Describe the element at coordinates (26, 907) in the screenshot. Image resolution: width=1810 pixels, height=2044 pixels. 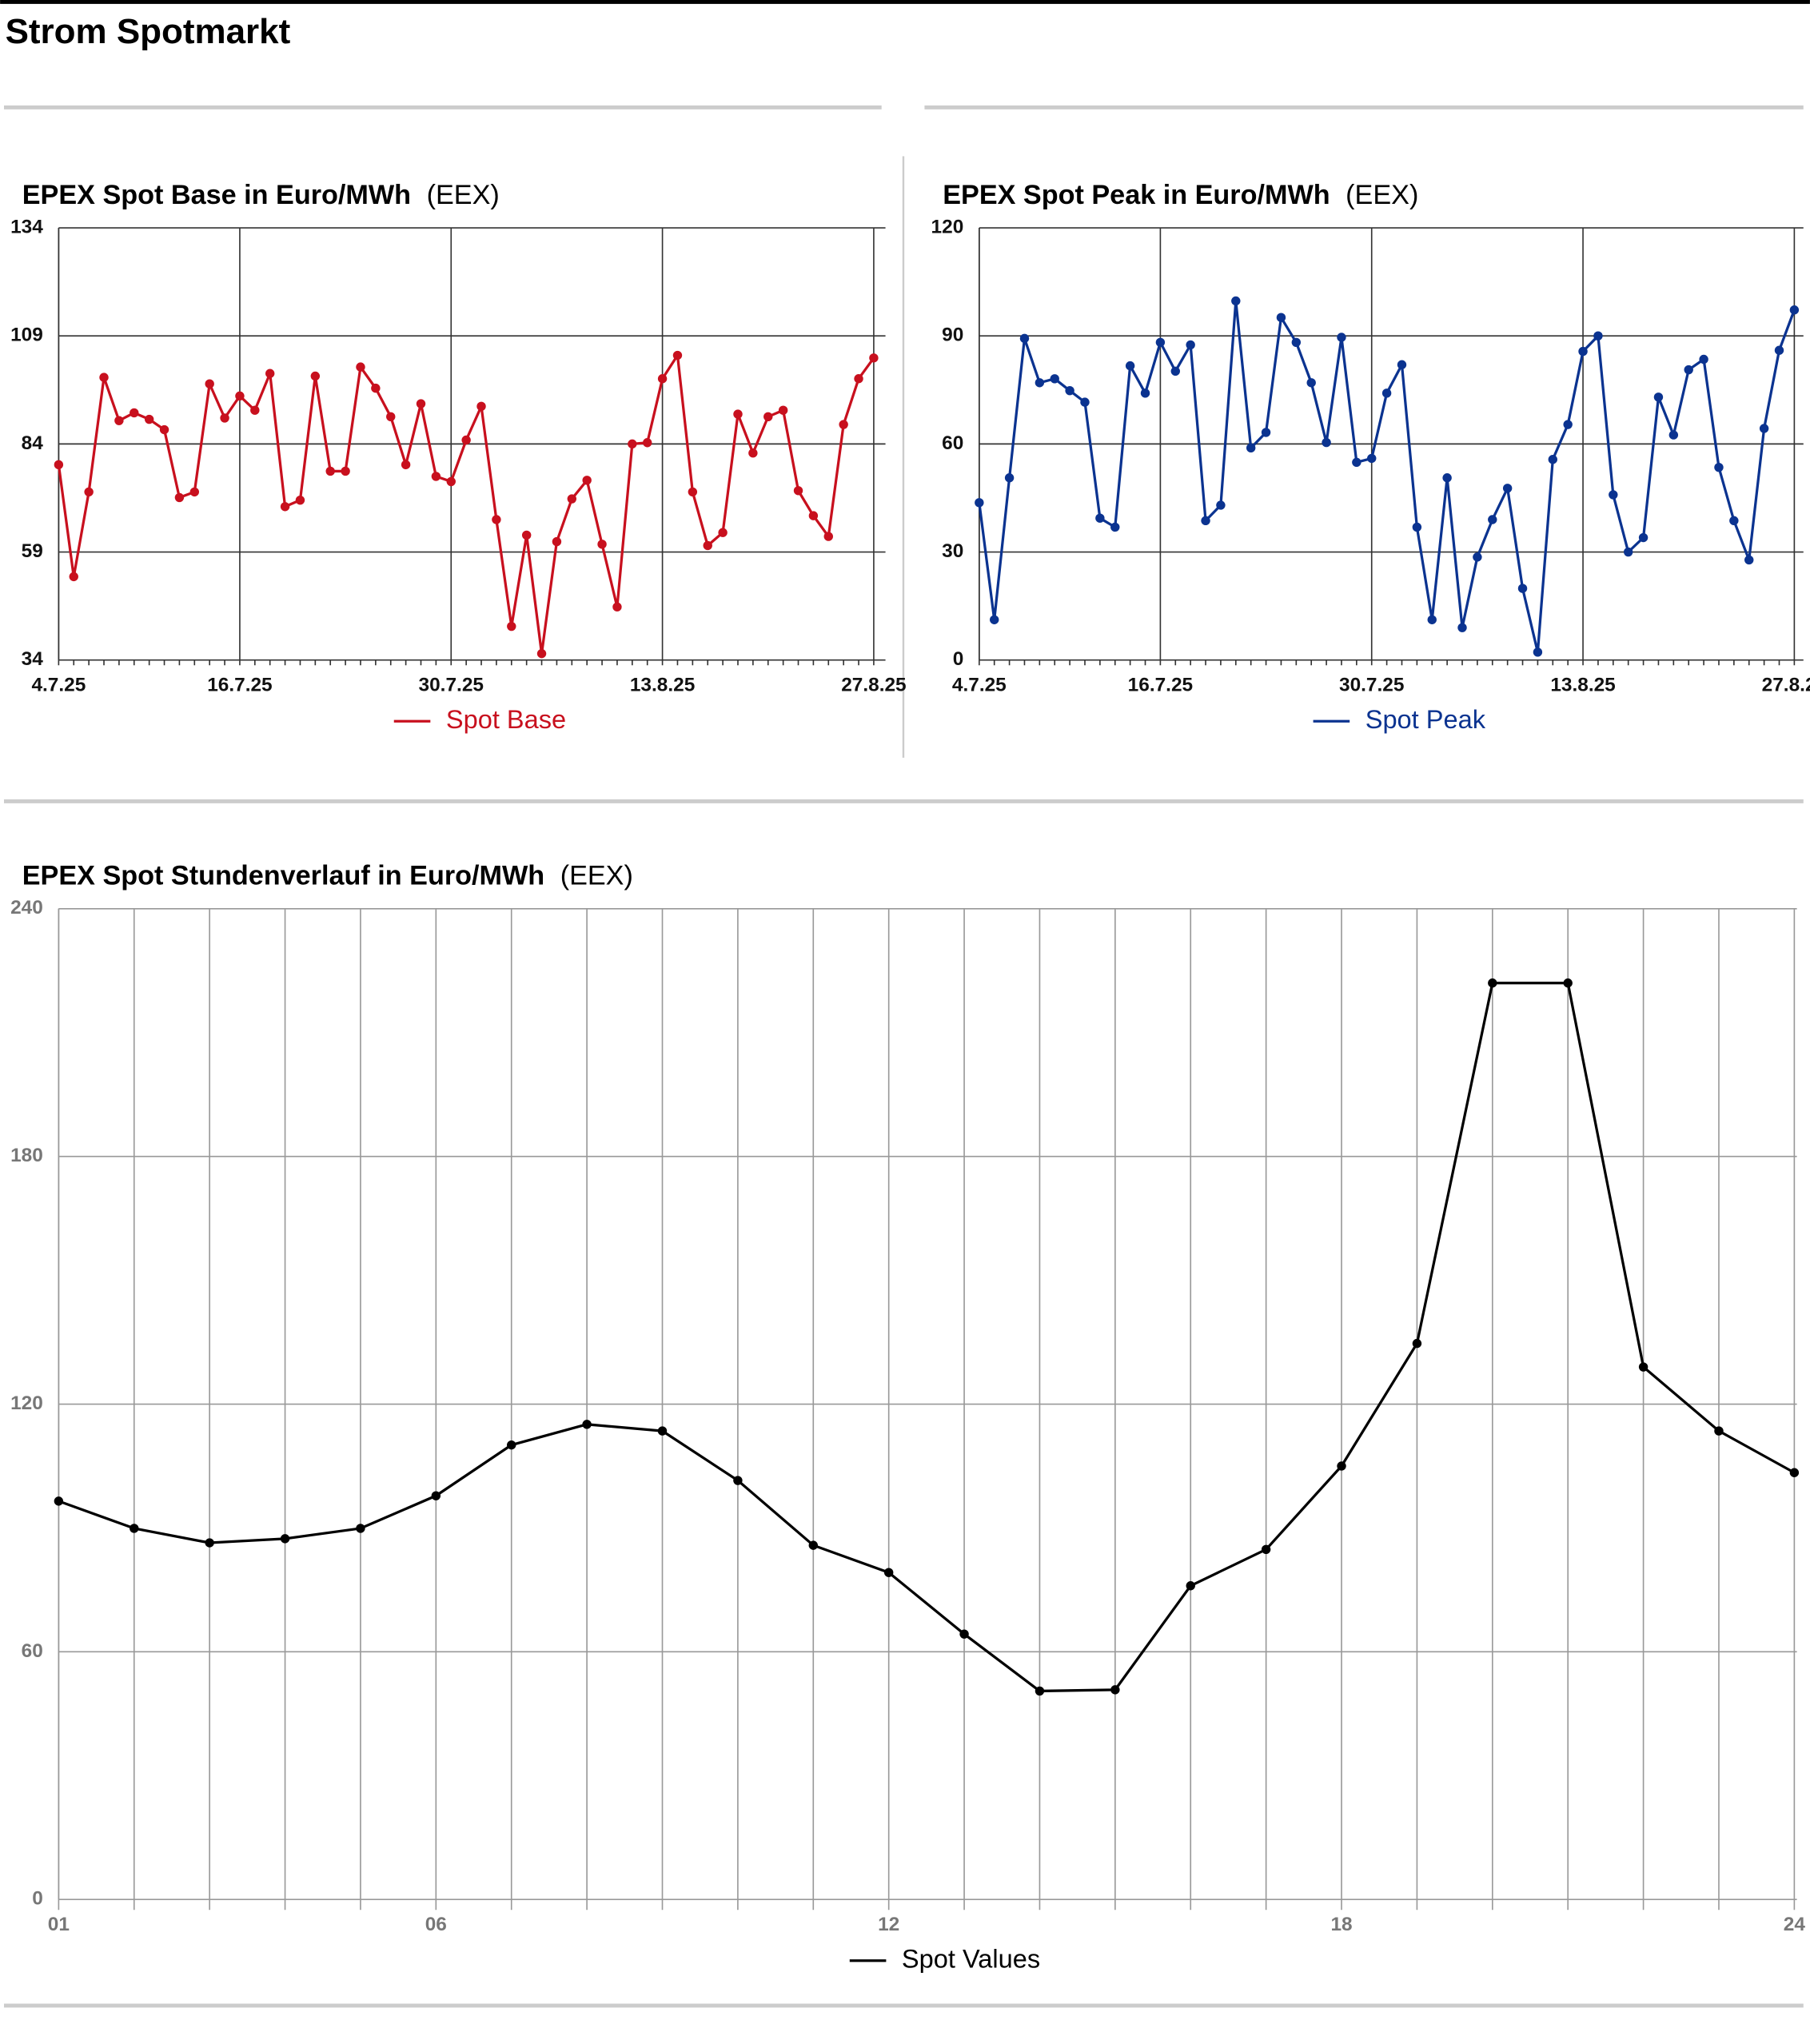
I see `y-tick-label: 240` at that location.